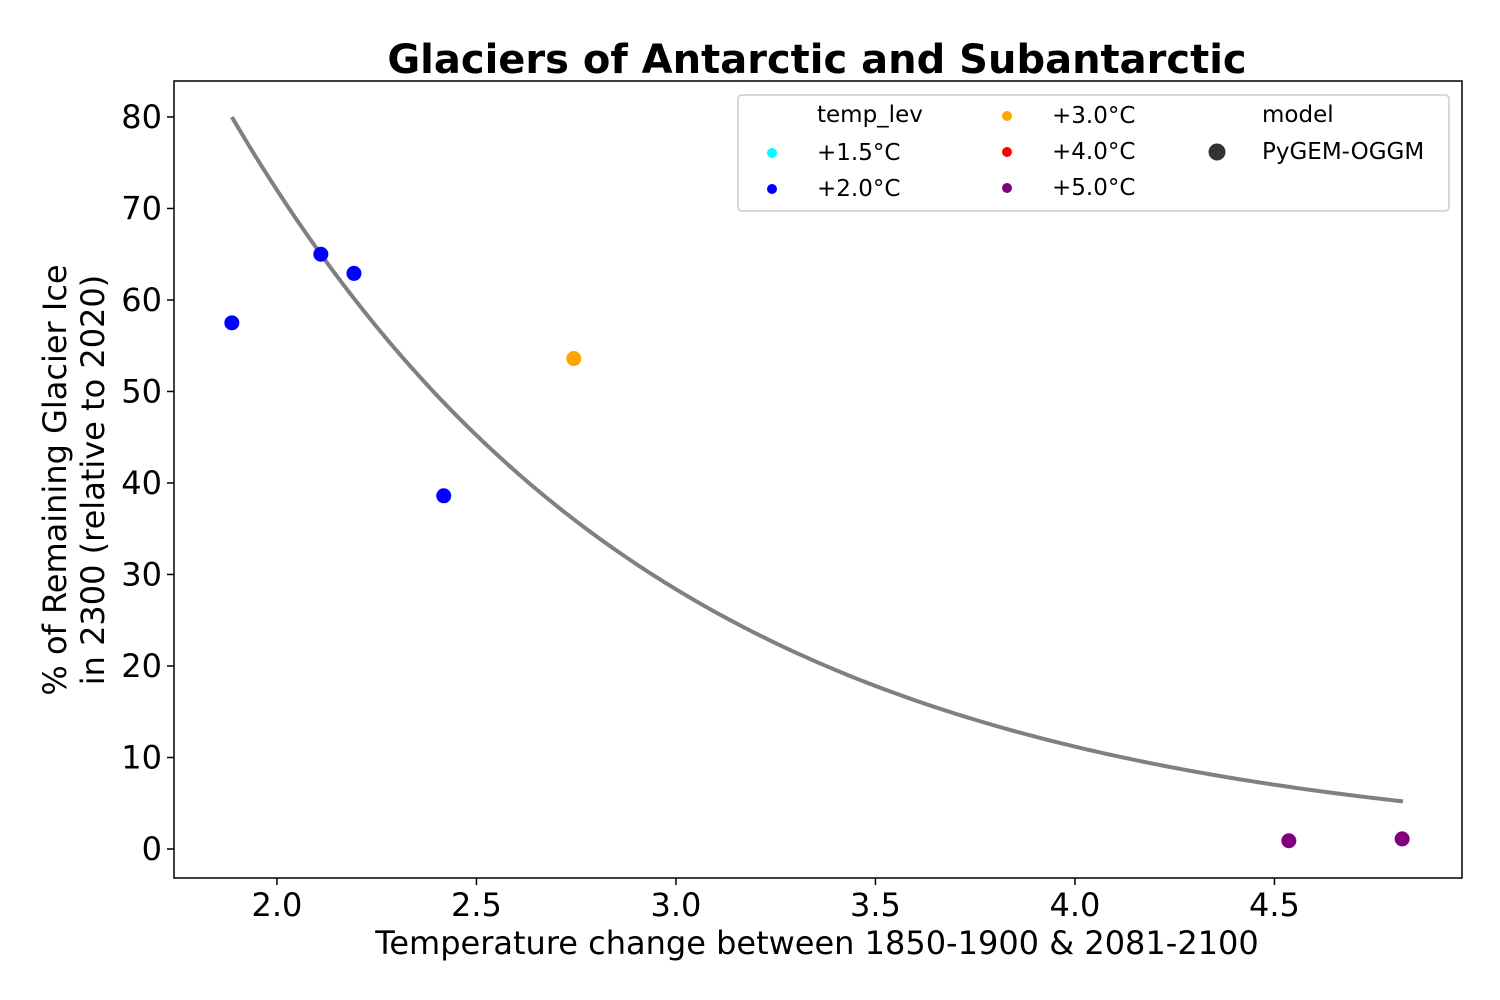  I want to click on x-tick-label: 2.0, so click(276, 905).